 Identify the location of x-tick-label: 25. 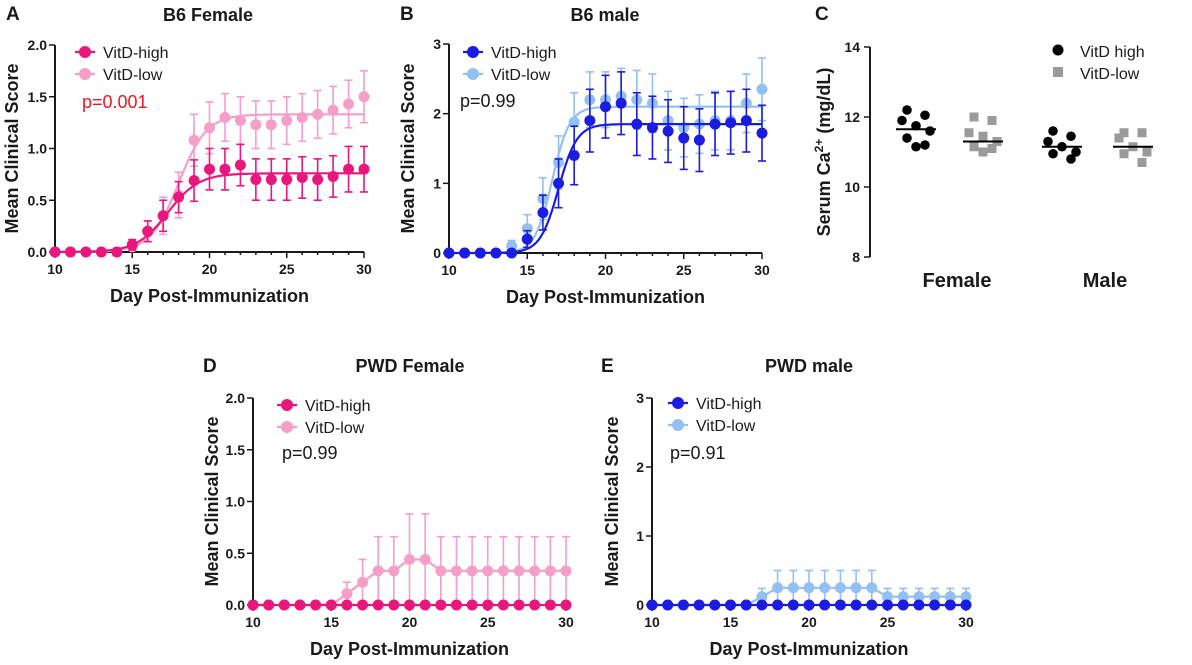
(684, 270).